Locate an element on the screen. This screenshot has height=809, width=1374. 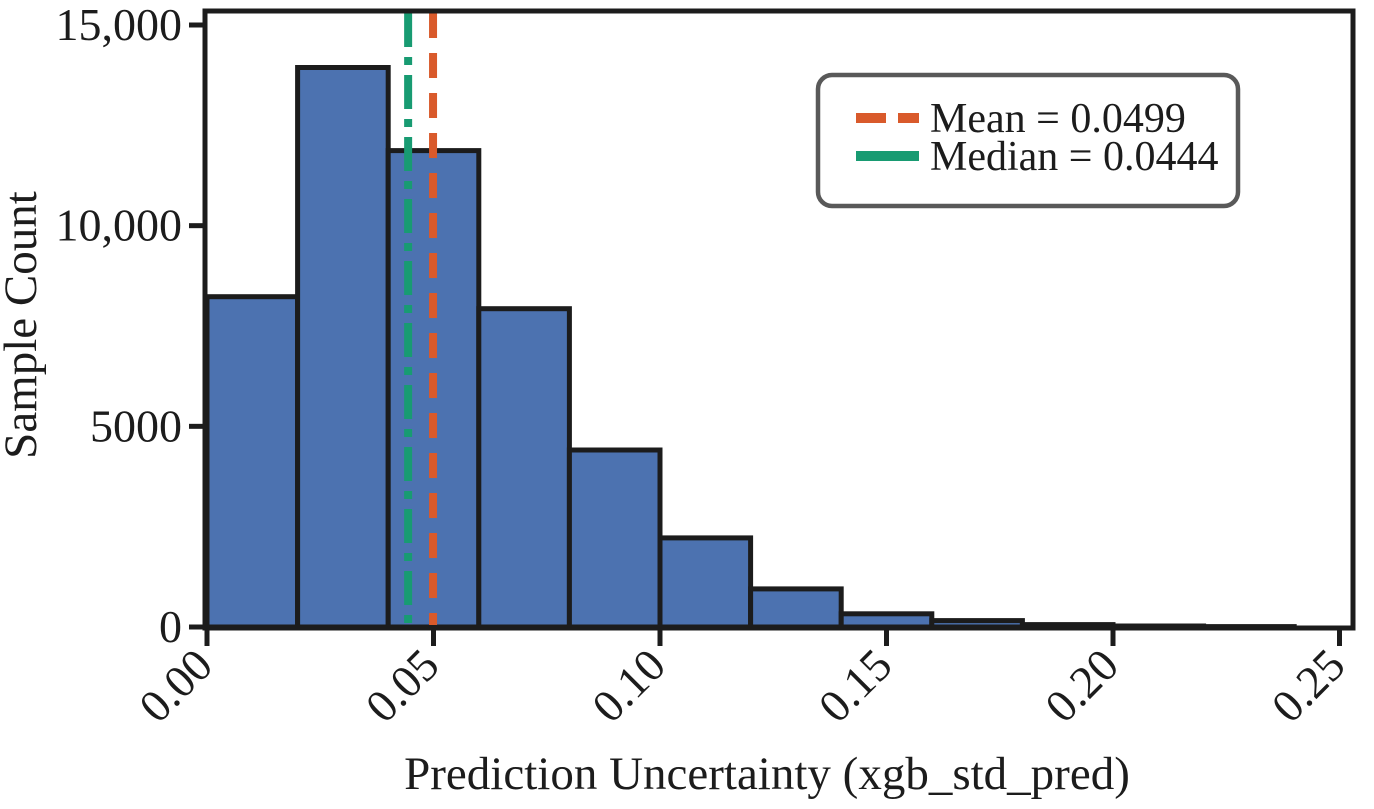
legend: Mean = 0.0499 Median = 0.0444 is located at coordinates (1028, 140).